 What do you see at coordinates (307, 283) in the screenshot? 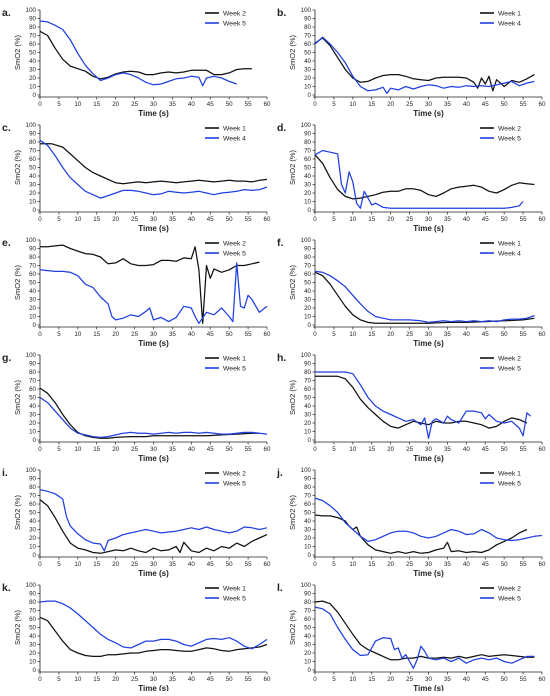
I see `y-tick-label: 50` at bounding box center [307, 283].